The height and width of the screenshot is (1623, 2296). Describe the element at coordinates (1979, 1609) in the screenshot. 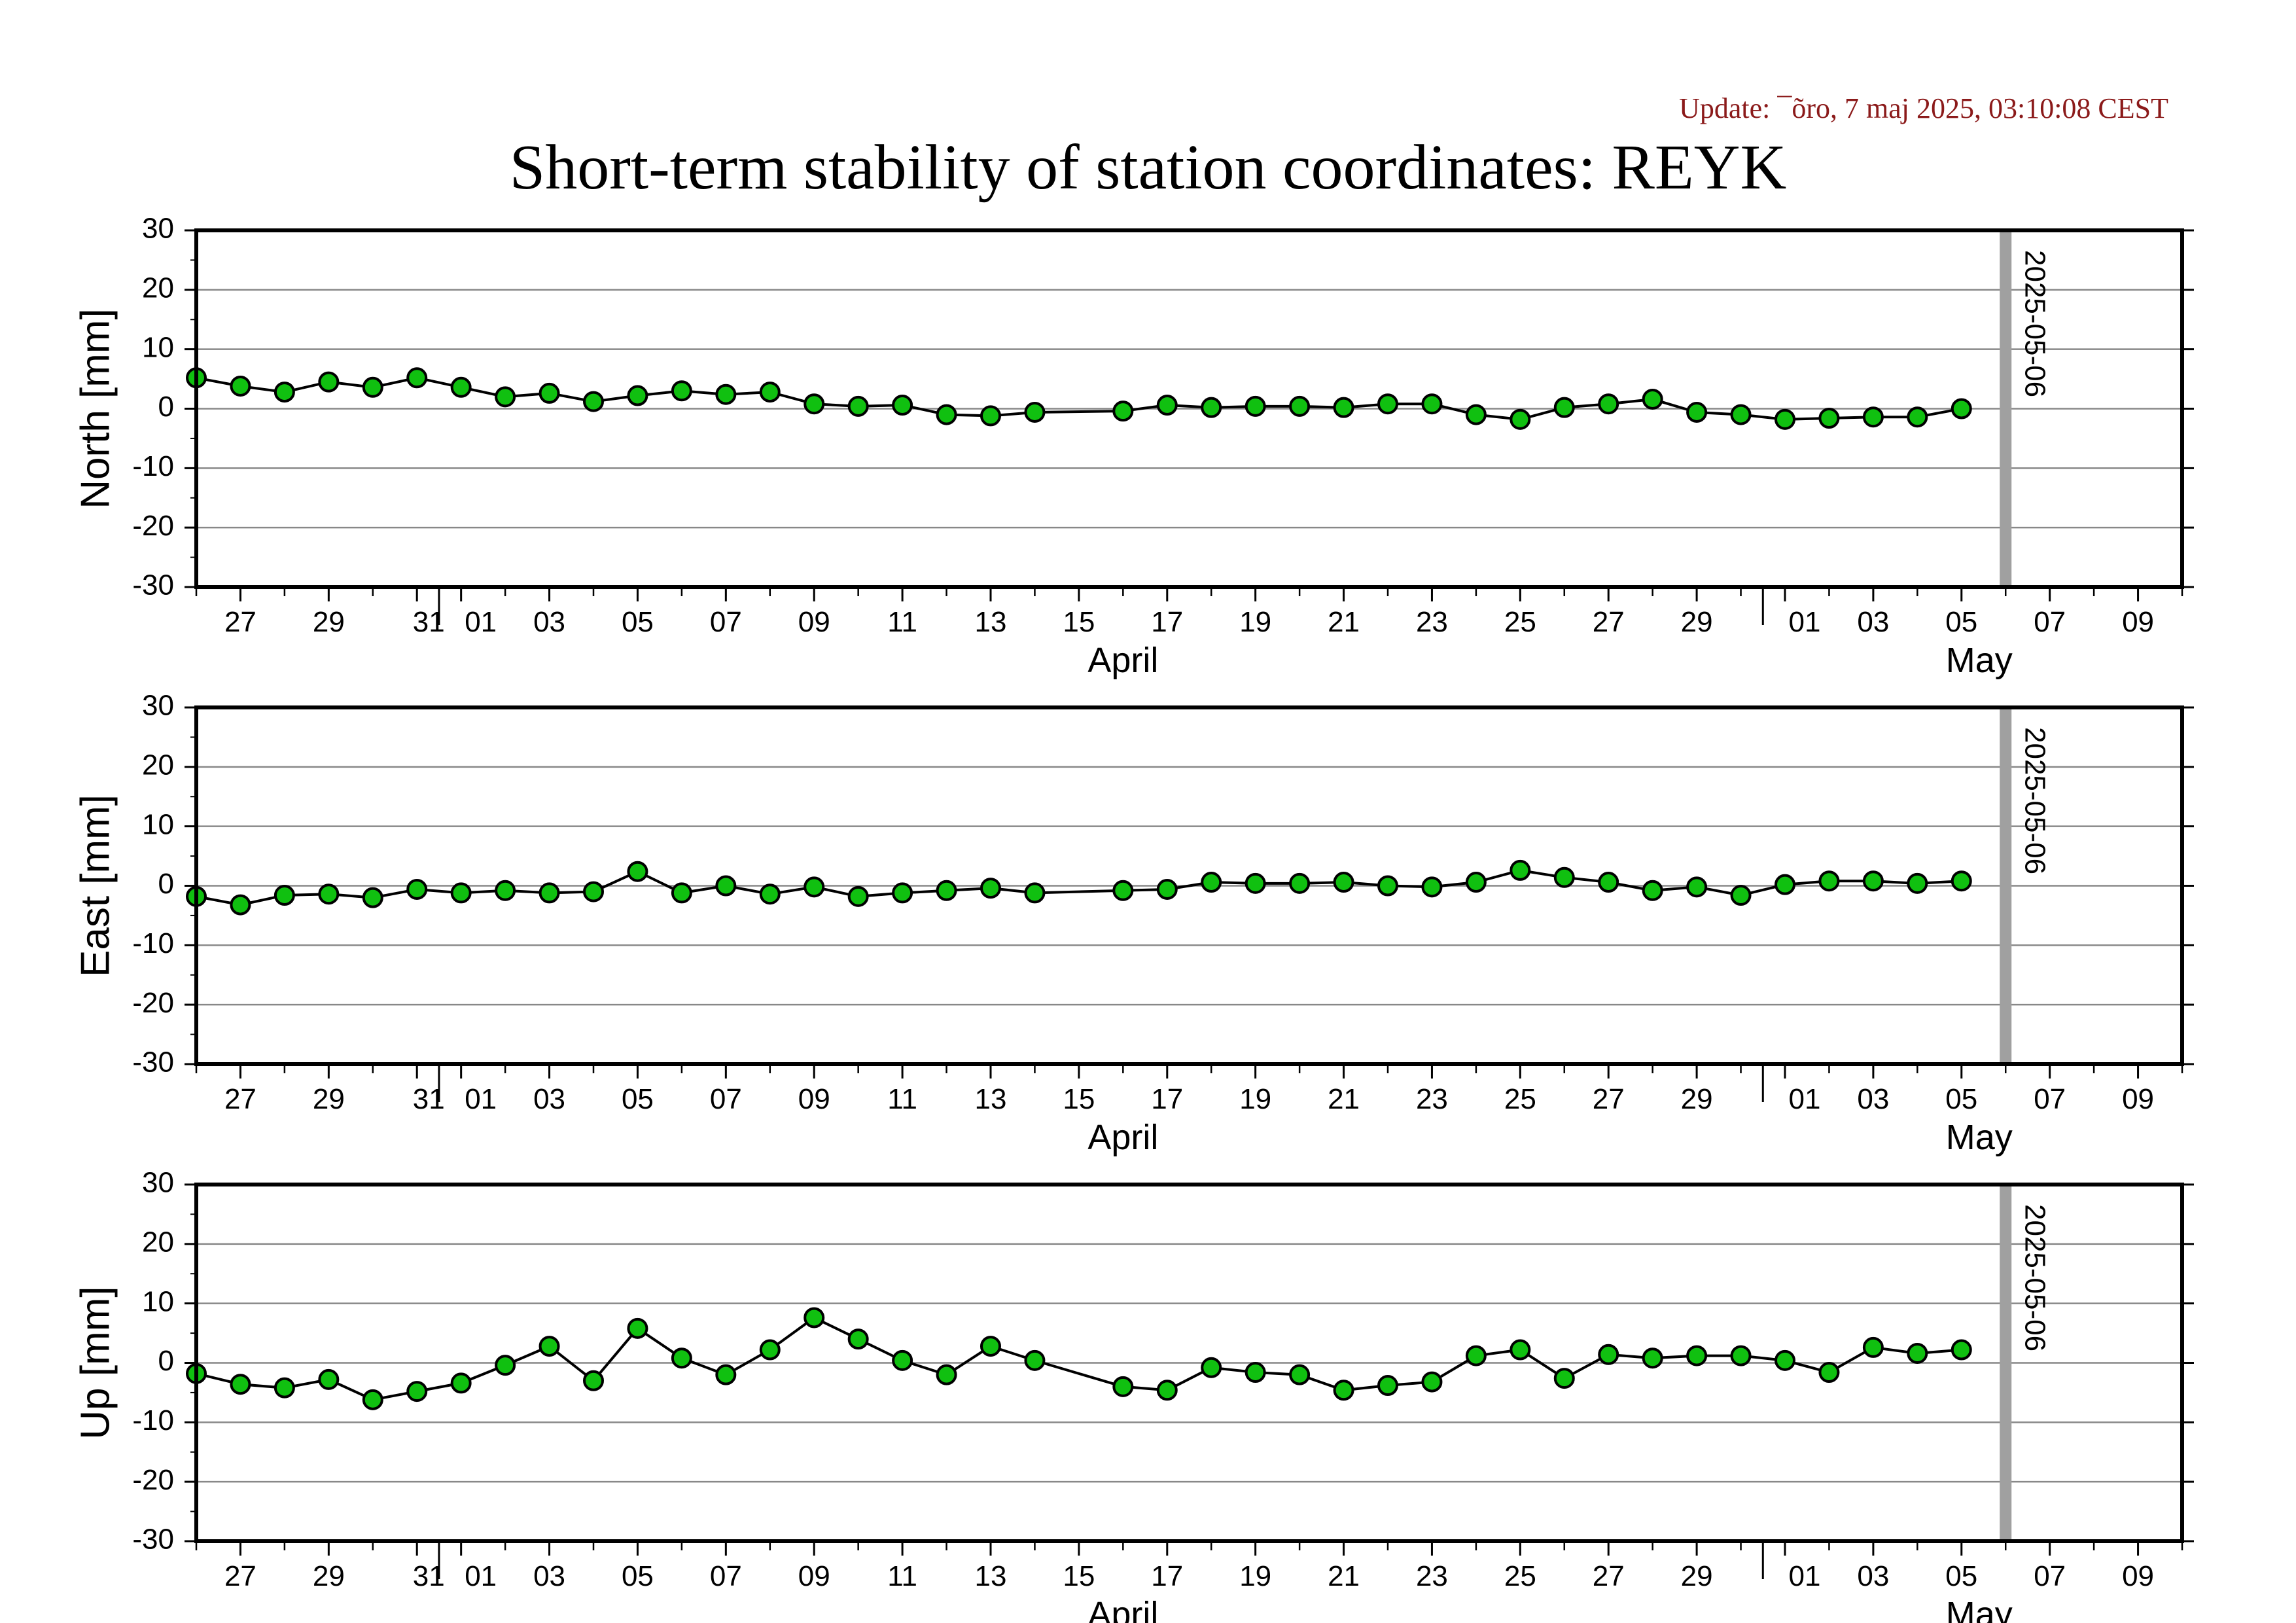

I see `month-label: May` at that location.